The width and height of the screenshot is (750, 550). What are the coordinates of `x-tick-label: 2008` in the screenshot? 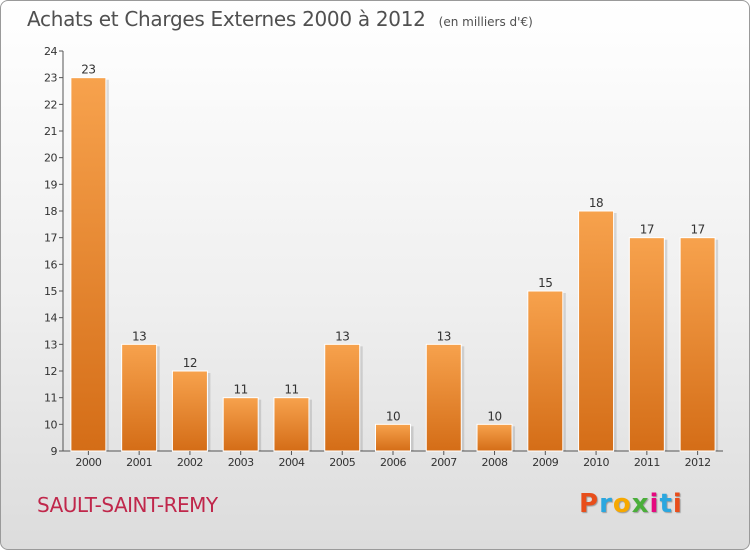 It's located at (495, 462).